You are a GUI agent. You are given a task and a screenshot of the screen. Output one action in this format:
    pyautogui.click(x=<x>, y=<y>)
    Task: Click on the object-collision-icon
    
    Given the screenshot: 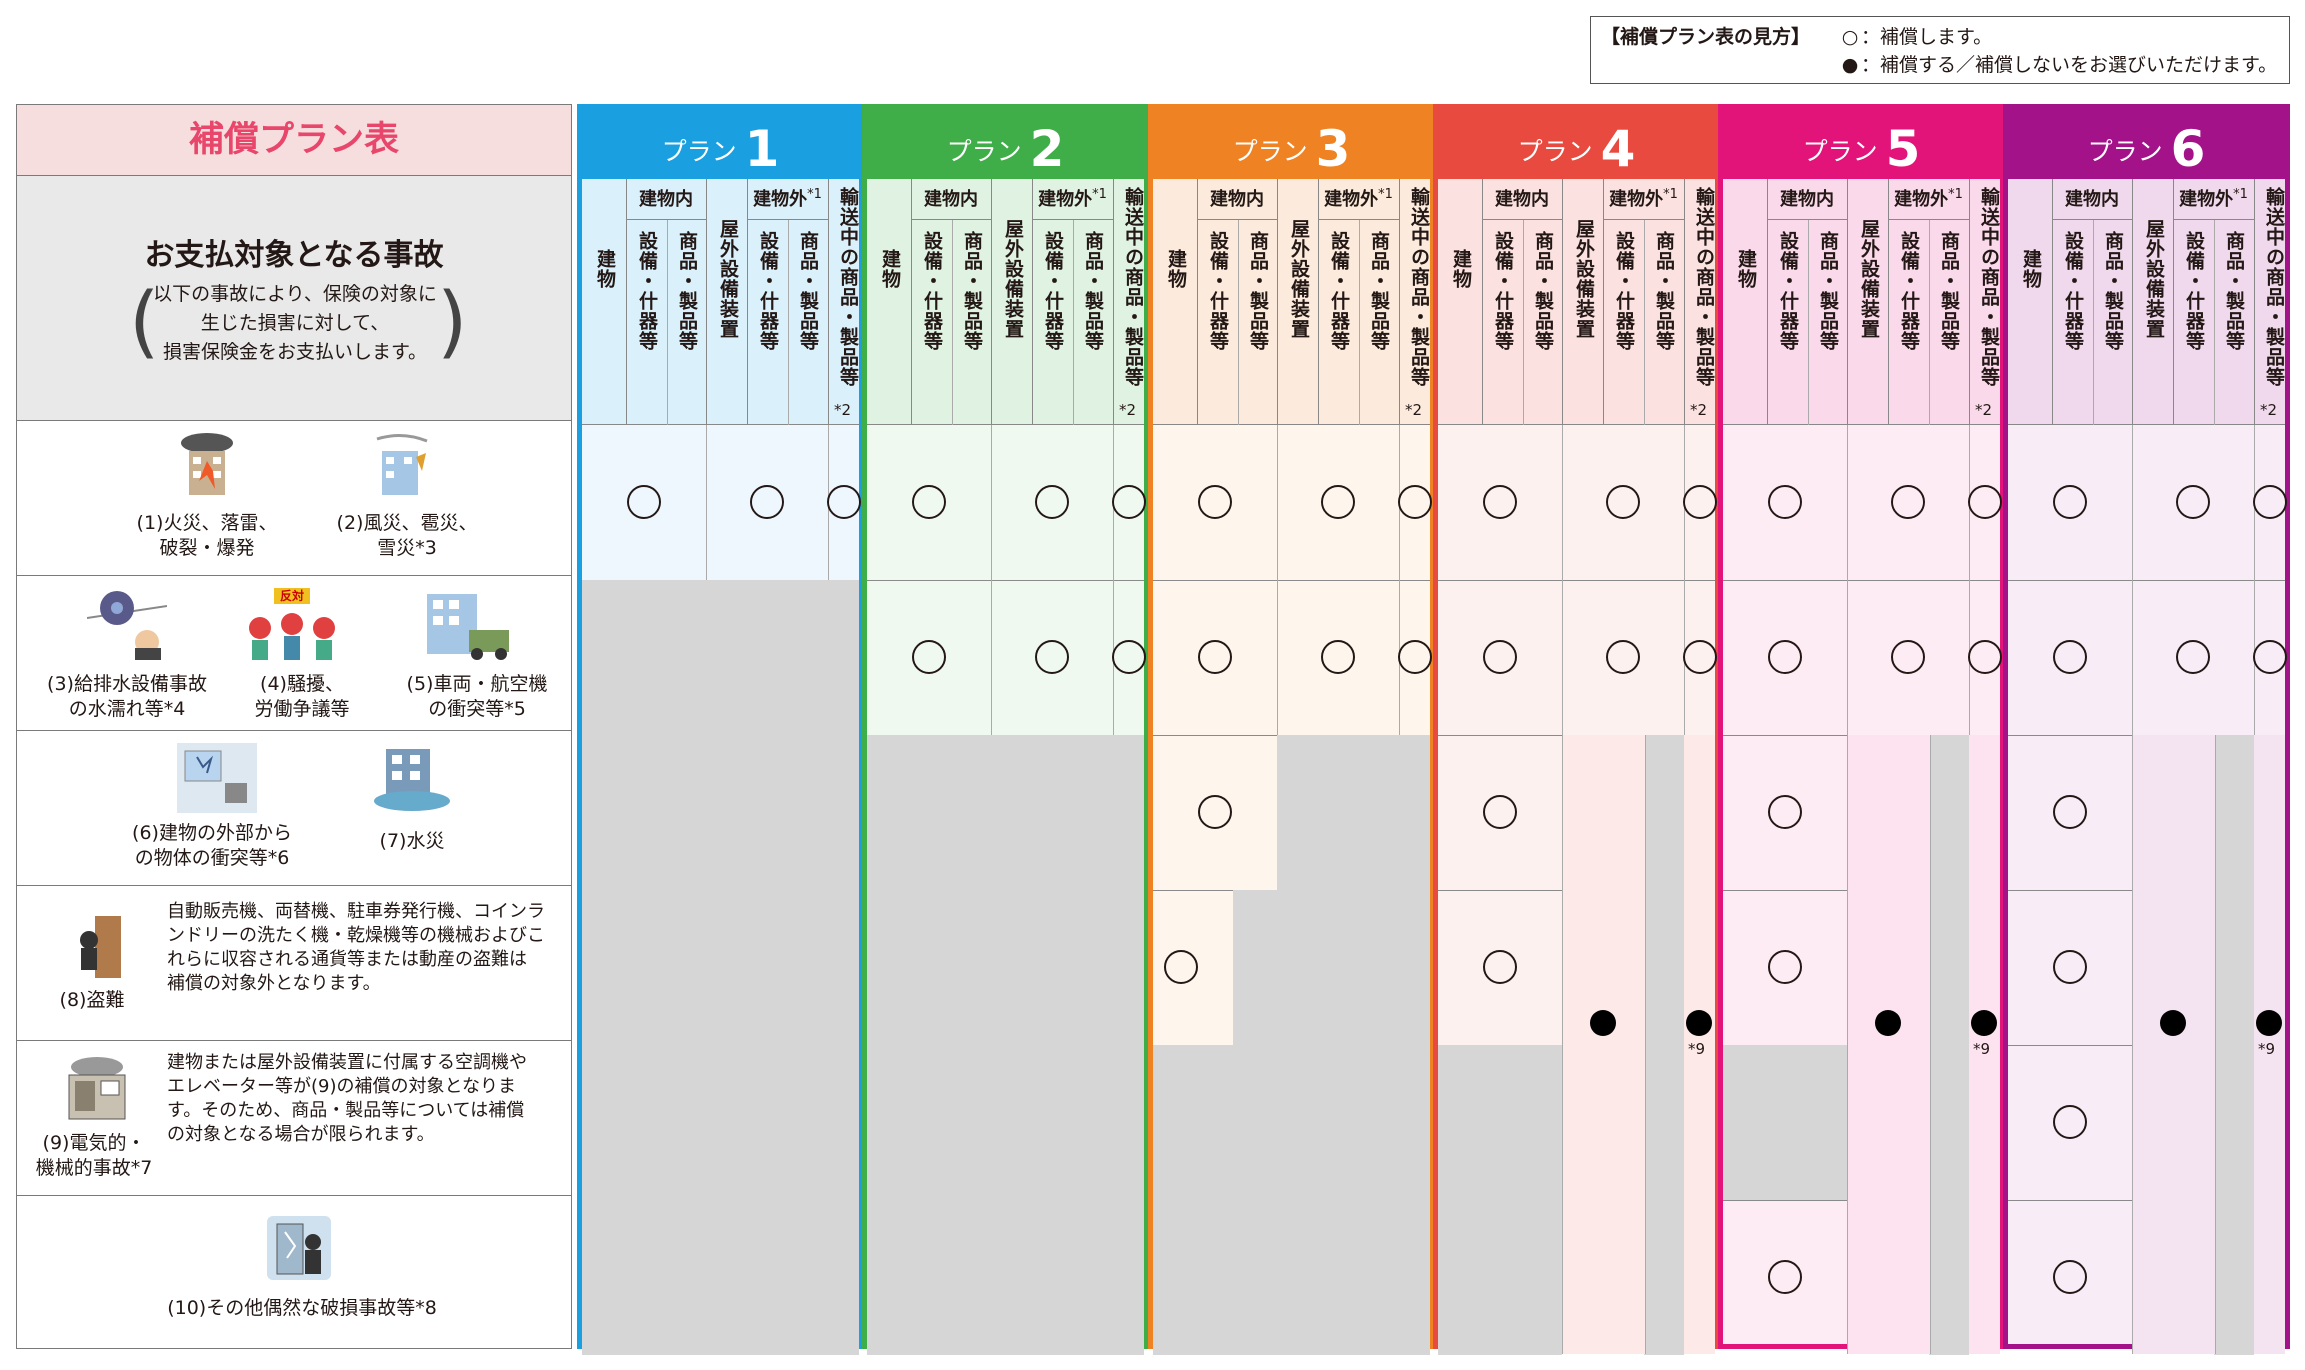 What is the action you would take?
    pyautogui.click(x=217, y=778)
    